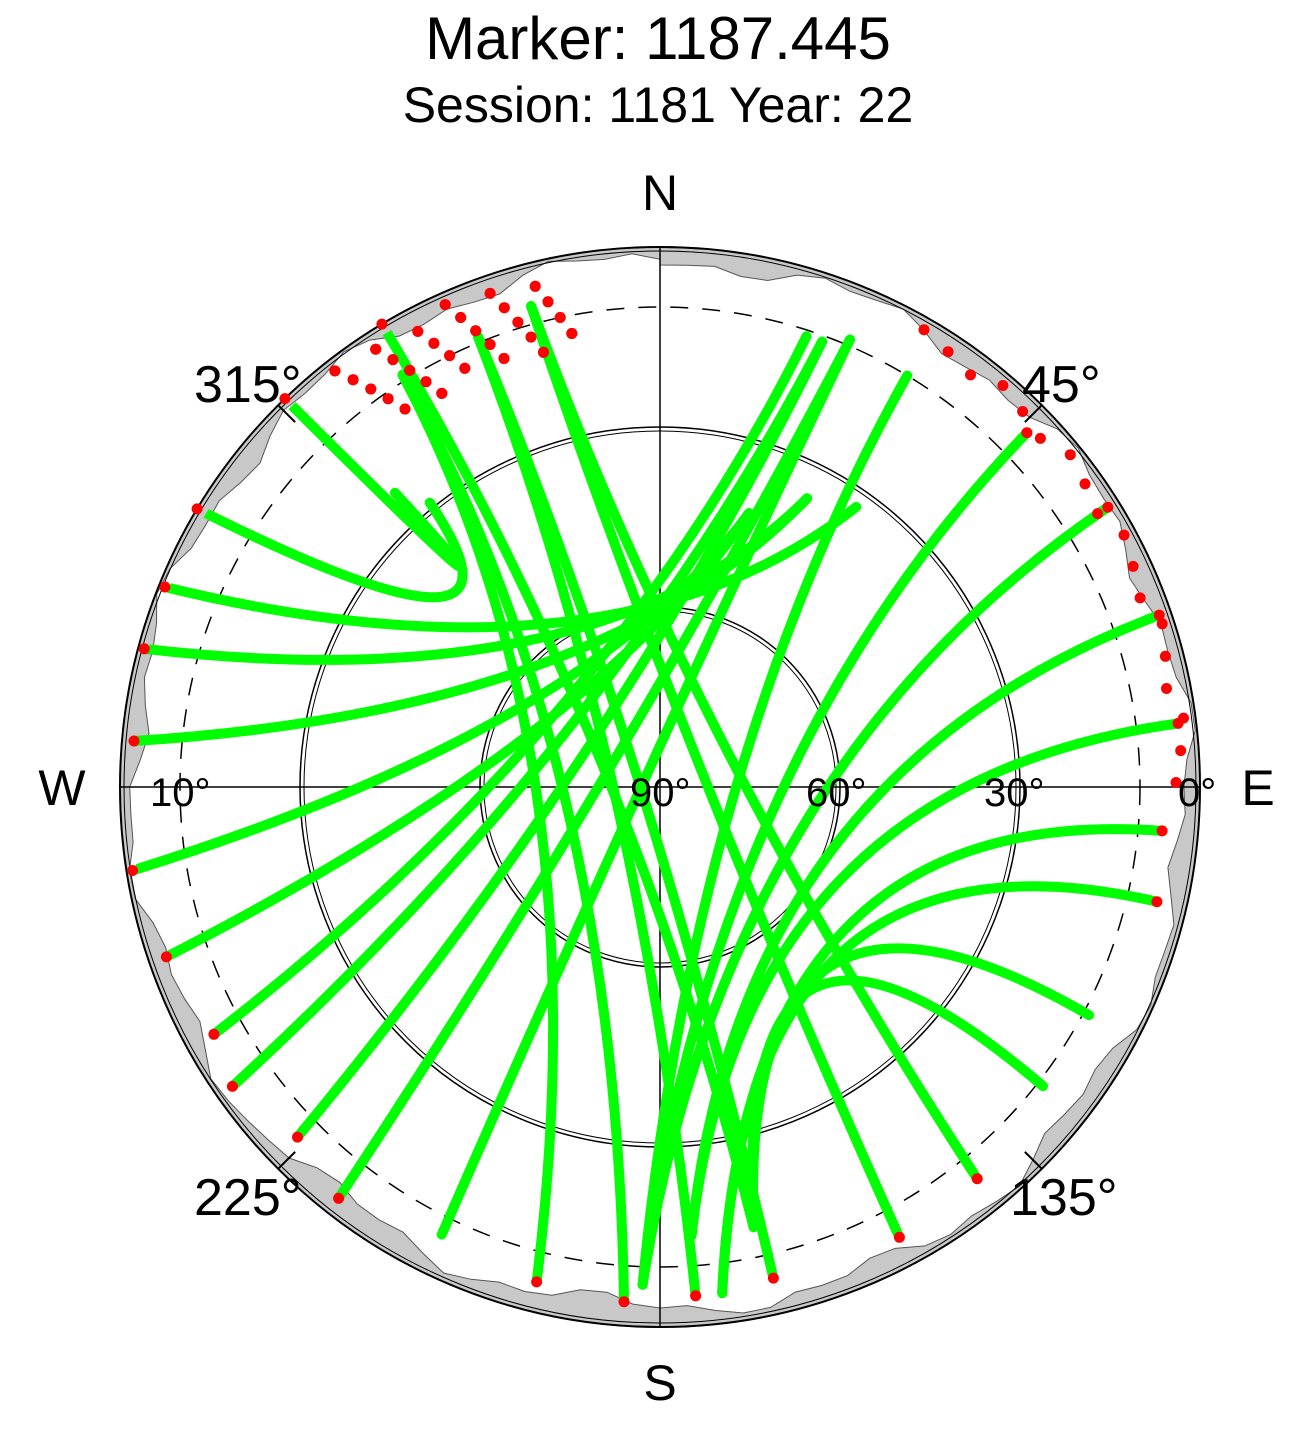  What do you see at coordinates (660, 193) in the screenshot?
I see `north-label: N` at bounding box center [660, 193].